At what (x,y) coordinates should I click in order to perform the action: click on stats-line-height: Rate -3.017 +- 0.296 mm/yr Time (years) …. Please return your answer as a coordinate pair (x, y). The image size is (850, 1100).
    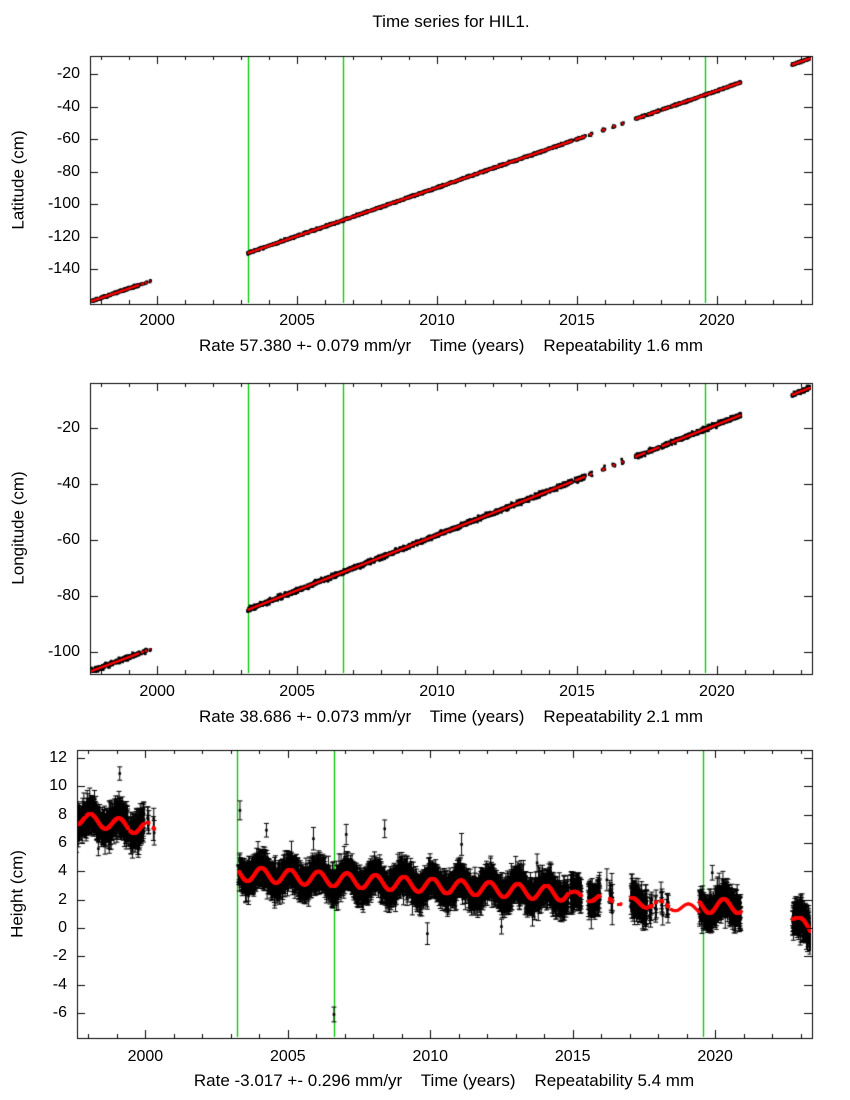
    Looking at the image, I should click on (444, 1080).